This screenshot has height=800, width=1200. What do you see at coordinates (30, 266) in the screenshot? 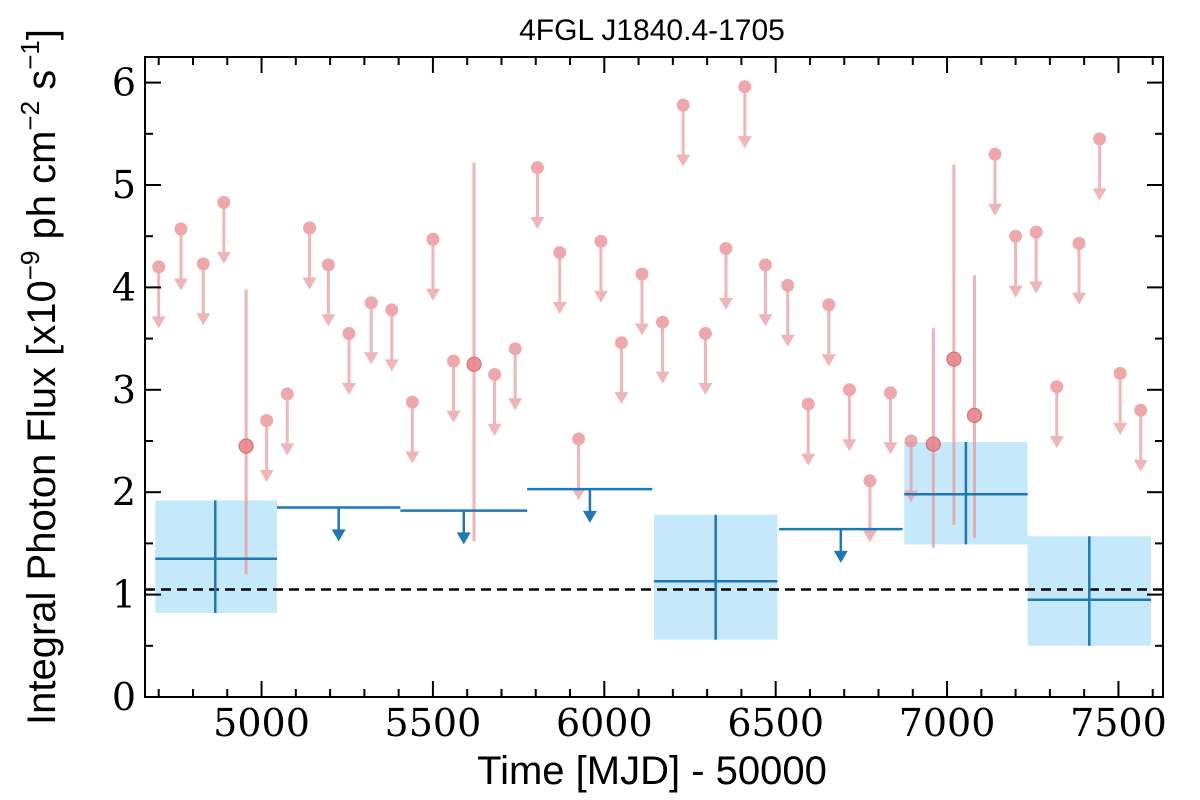
I see `y-axis-label-exp1: −9` at bounding box center [30, 266].